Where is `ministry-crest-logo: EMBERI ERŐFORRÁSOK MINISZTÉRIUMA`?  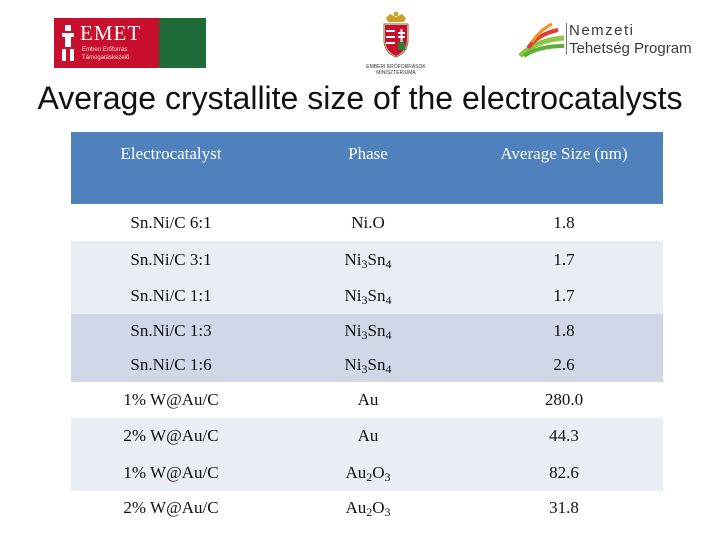
ministry-crest-logo: EMBERI ERŐFORRÁSOK MINISZTÉRIUMA is located at coordinates (396, 43).